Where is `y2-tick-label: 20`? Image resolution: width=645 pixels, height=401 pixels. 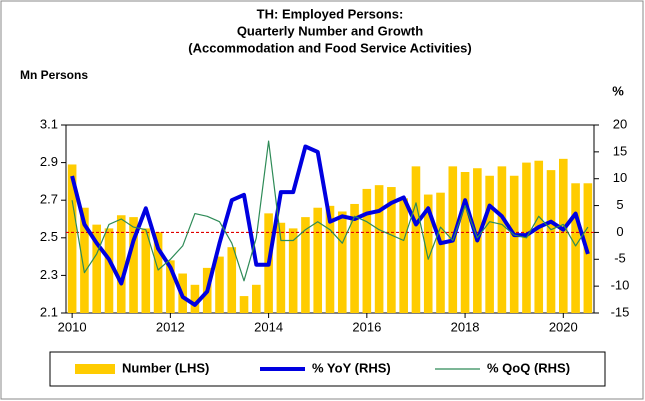
y2-tick-label: 20 is located at coordinates (620, 123).